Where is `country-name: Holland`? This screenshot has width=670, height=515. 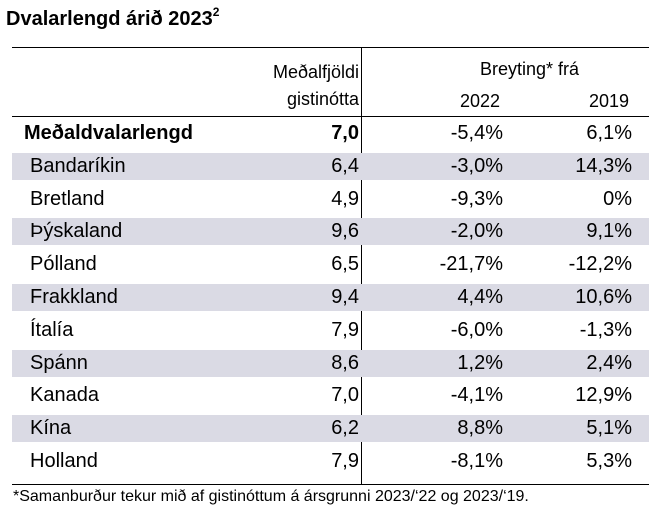
country-name: Holland is located at coordinates (64, 461).